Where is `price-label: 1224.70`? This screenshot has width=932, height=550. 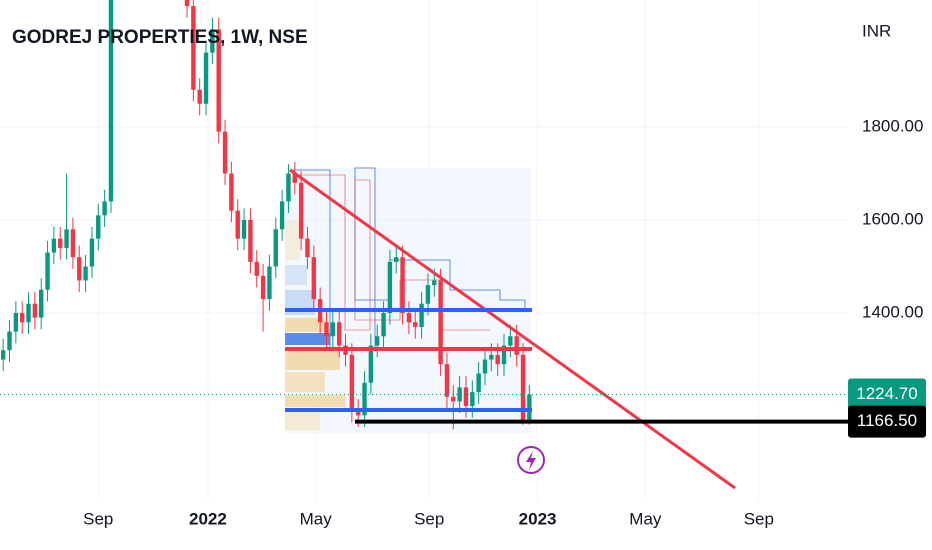
price-label: 1224.70 is located at coordinates (886, 393).